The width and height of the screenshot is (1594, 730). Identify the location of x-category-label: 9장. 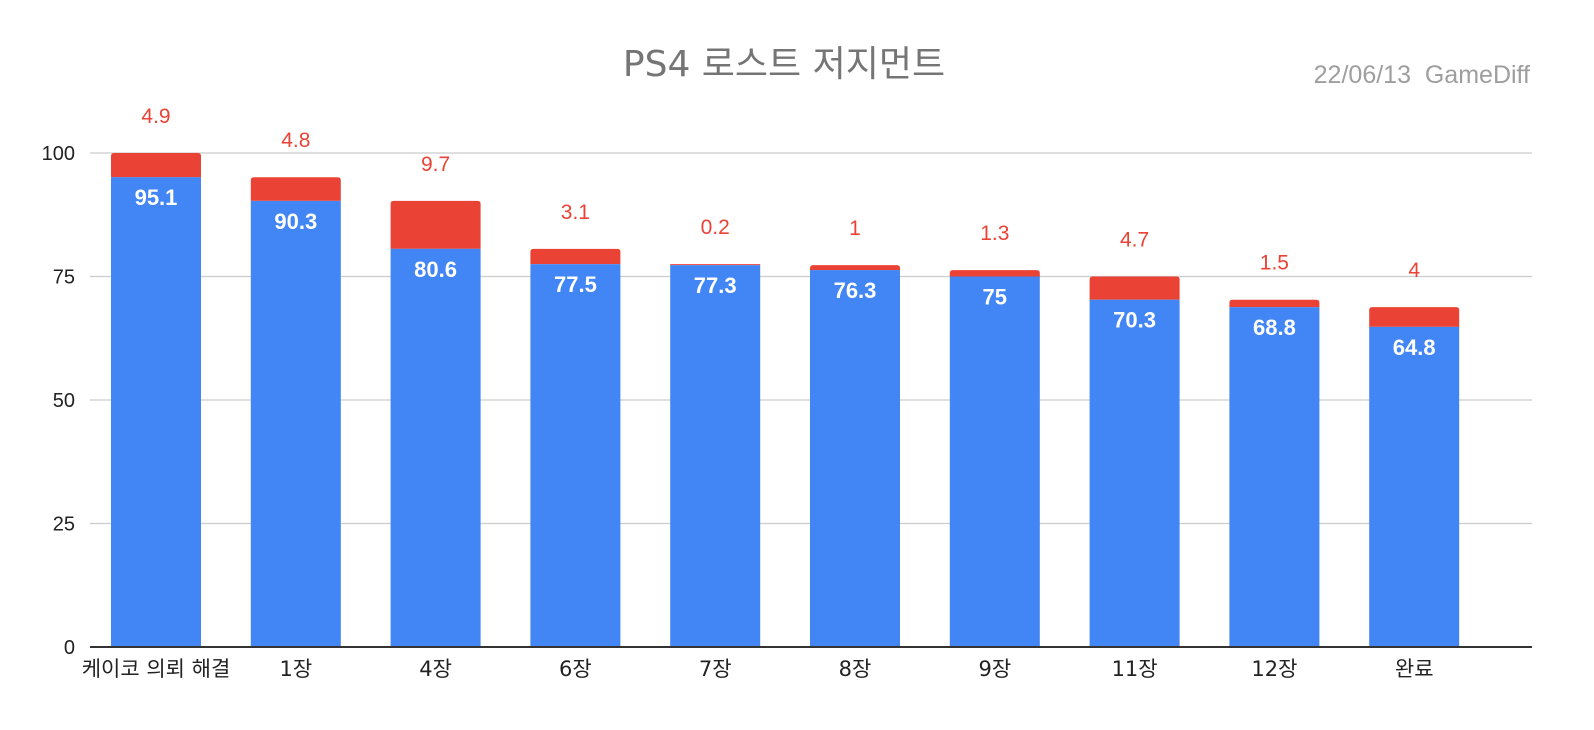
(994, 669).